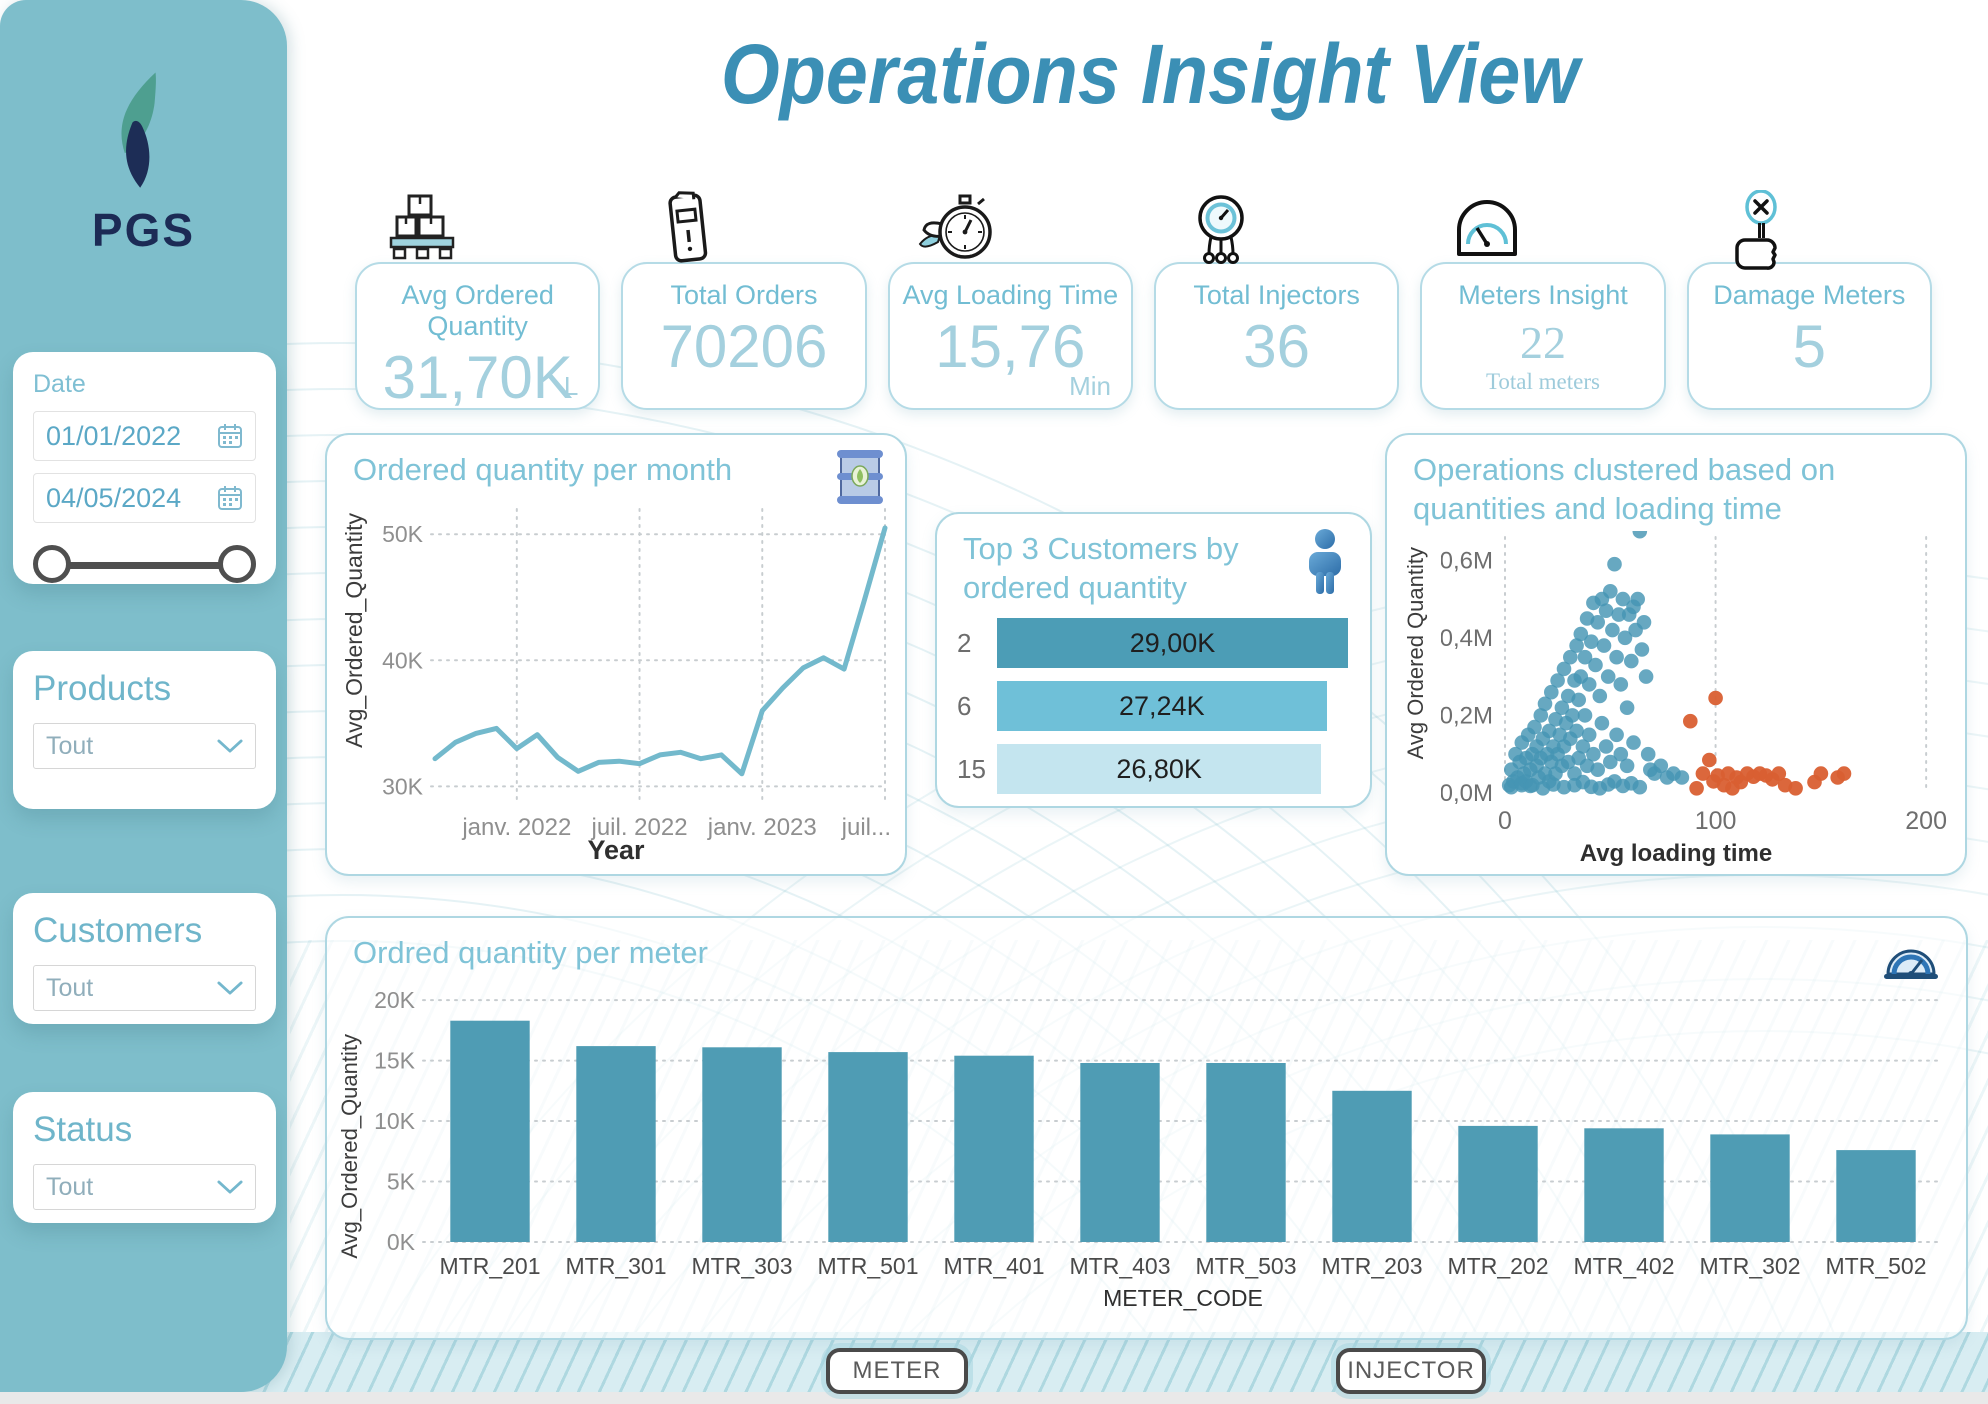  What do you see at coordinates (639, 827) in the screenshot?
I see `svg-text: juil. 2022` at bounding box center [639, 827].